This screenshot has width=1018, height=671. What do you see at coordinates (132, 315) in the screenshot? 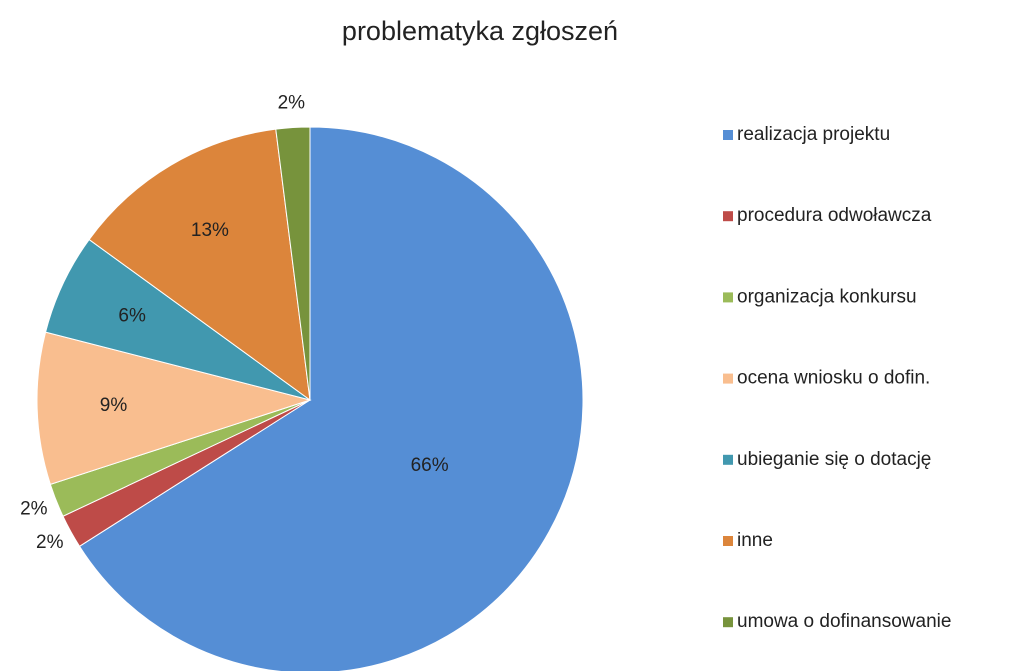
I see `data-label: 6%` at bounding box center [132, 315].